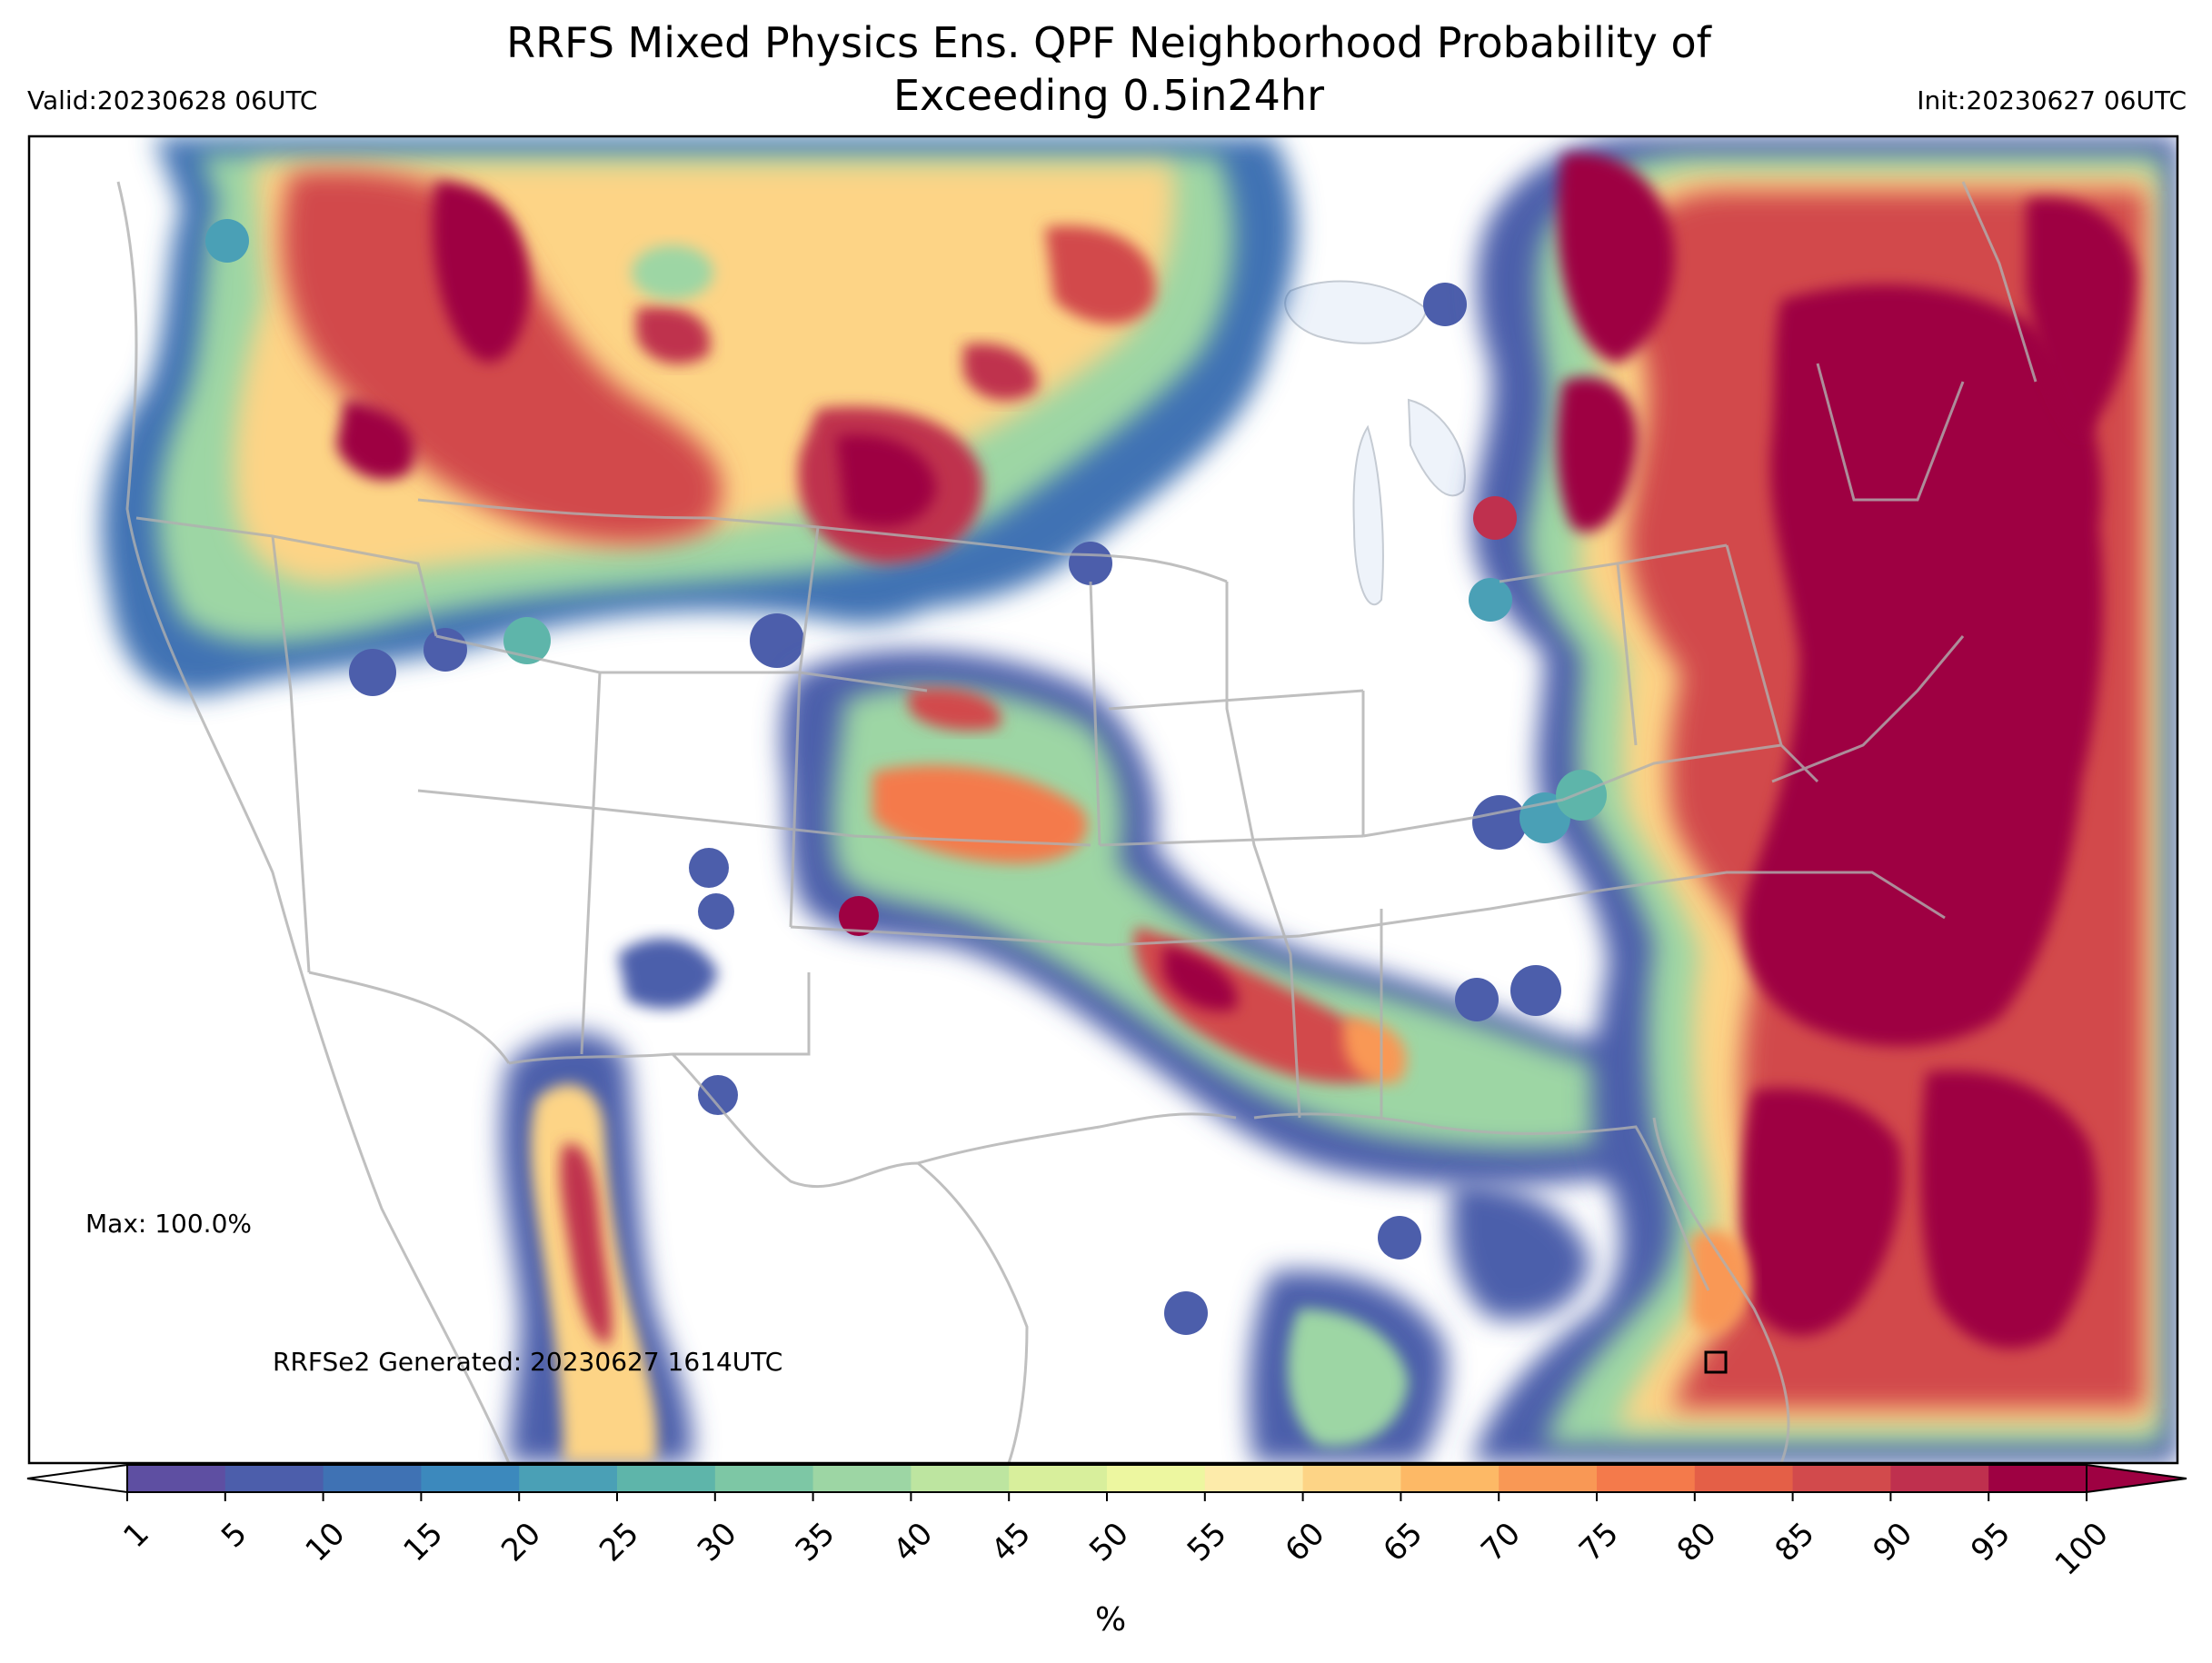 Image resolution: width=2212 pixels, height=1663 pixels. What do you see at coordinates (913, 1542) in the screenshot?
I see `colorbar-tick-label: 40` at bounding box center [913, 1542].